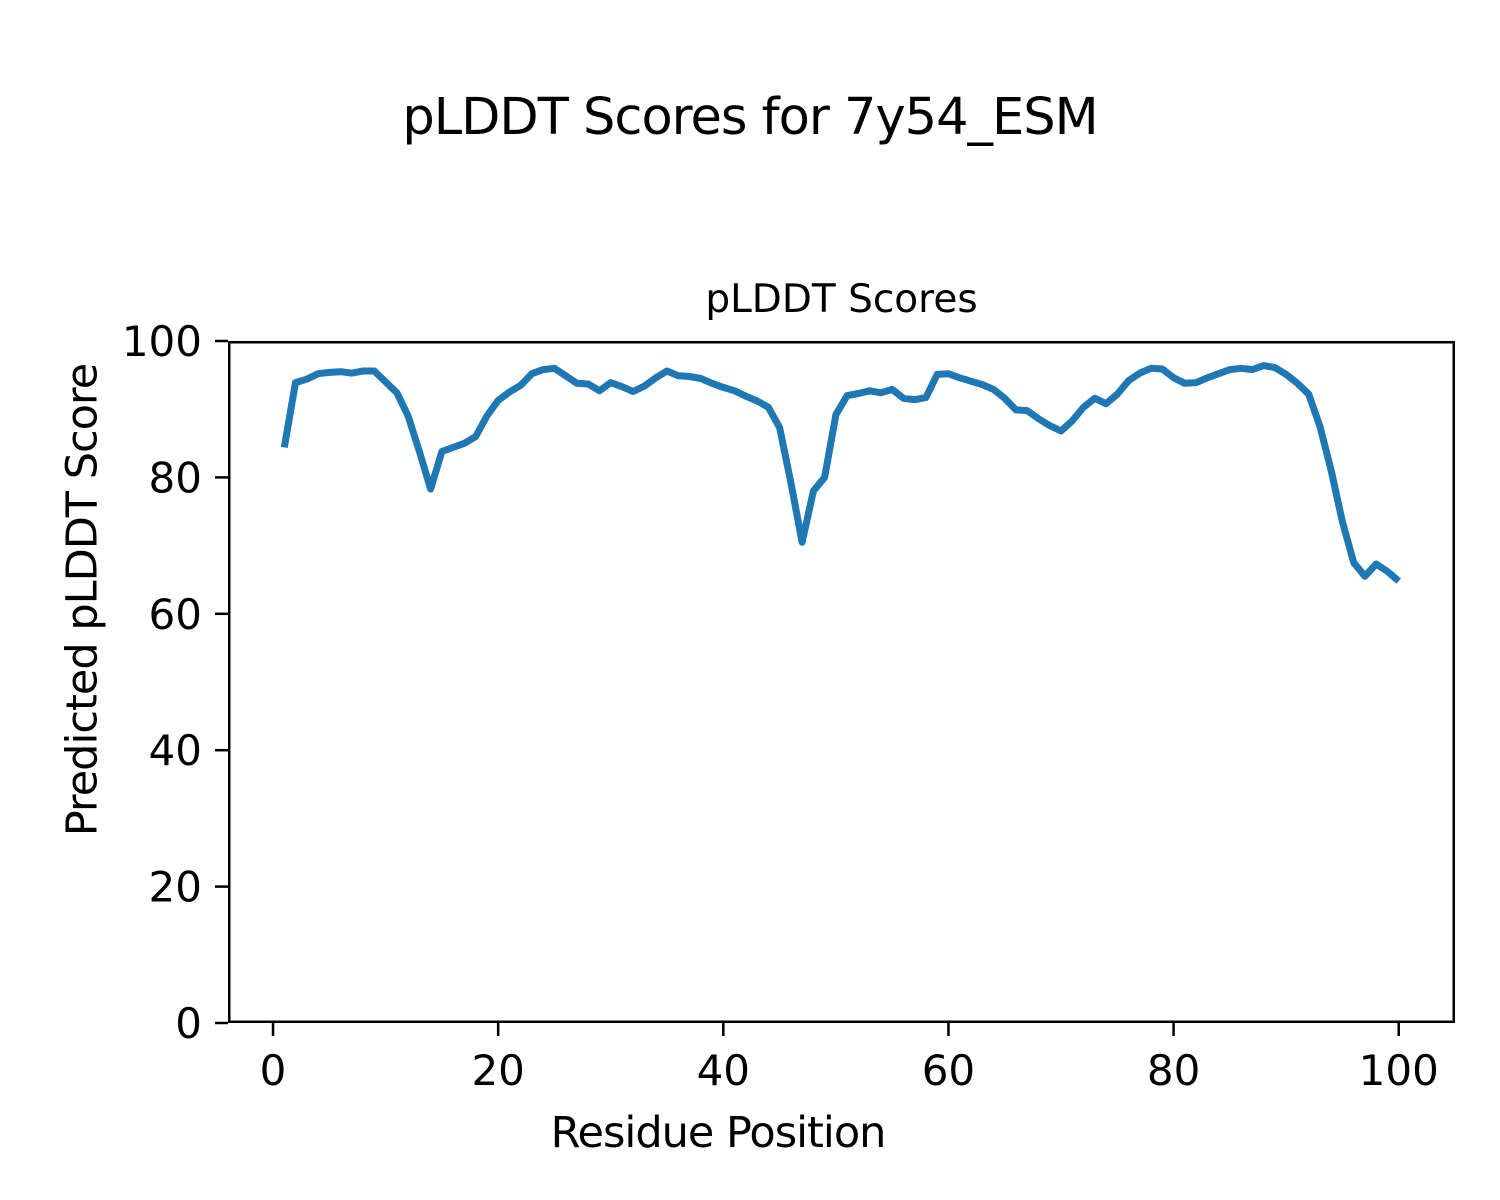  I want to click on x-tick-label: 80, so click(1173, 1070).